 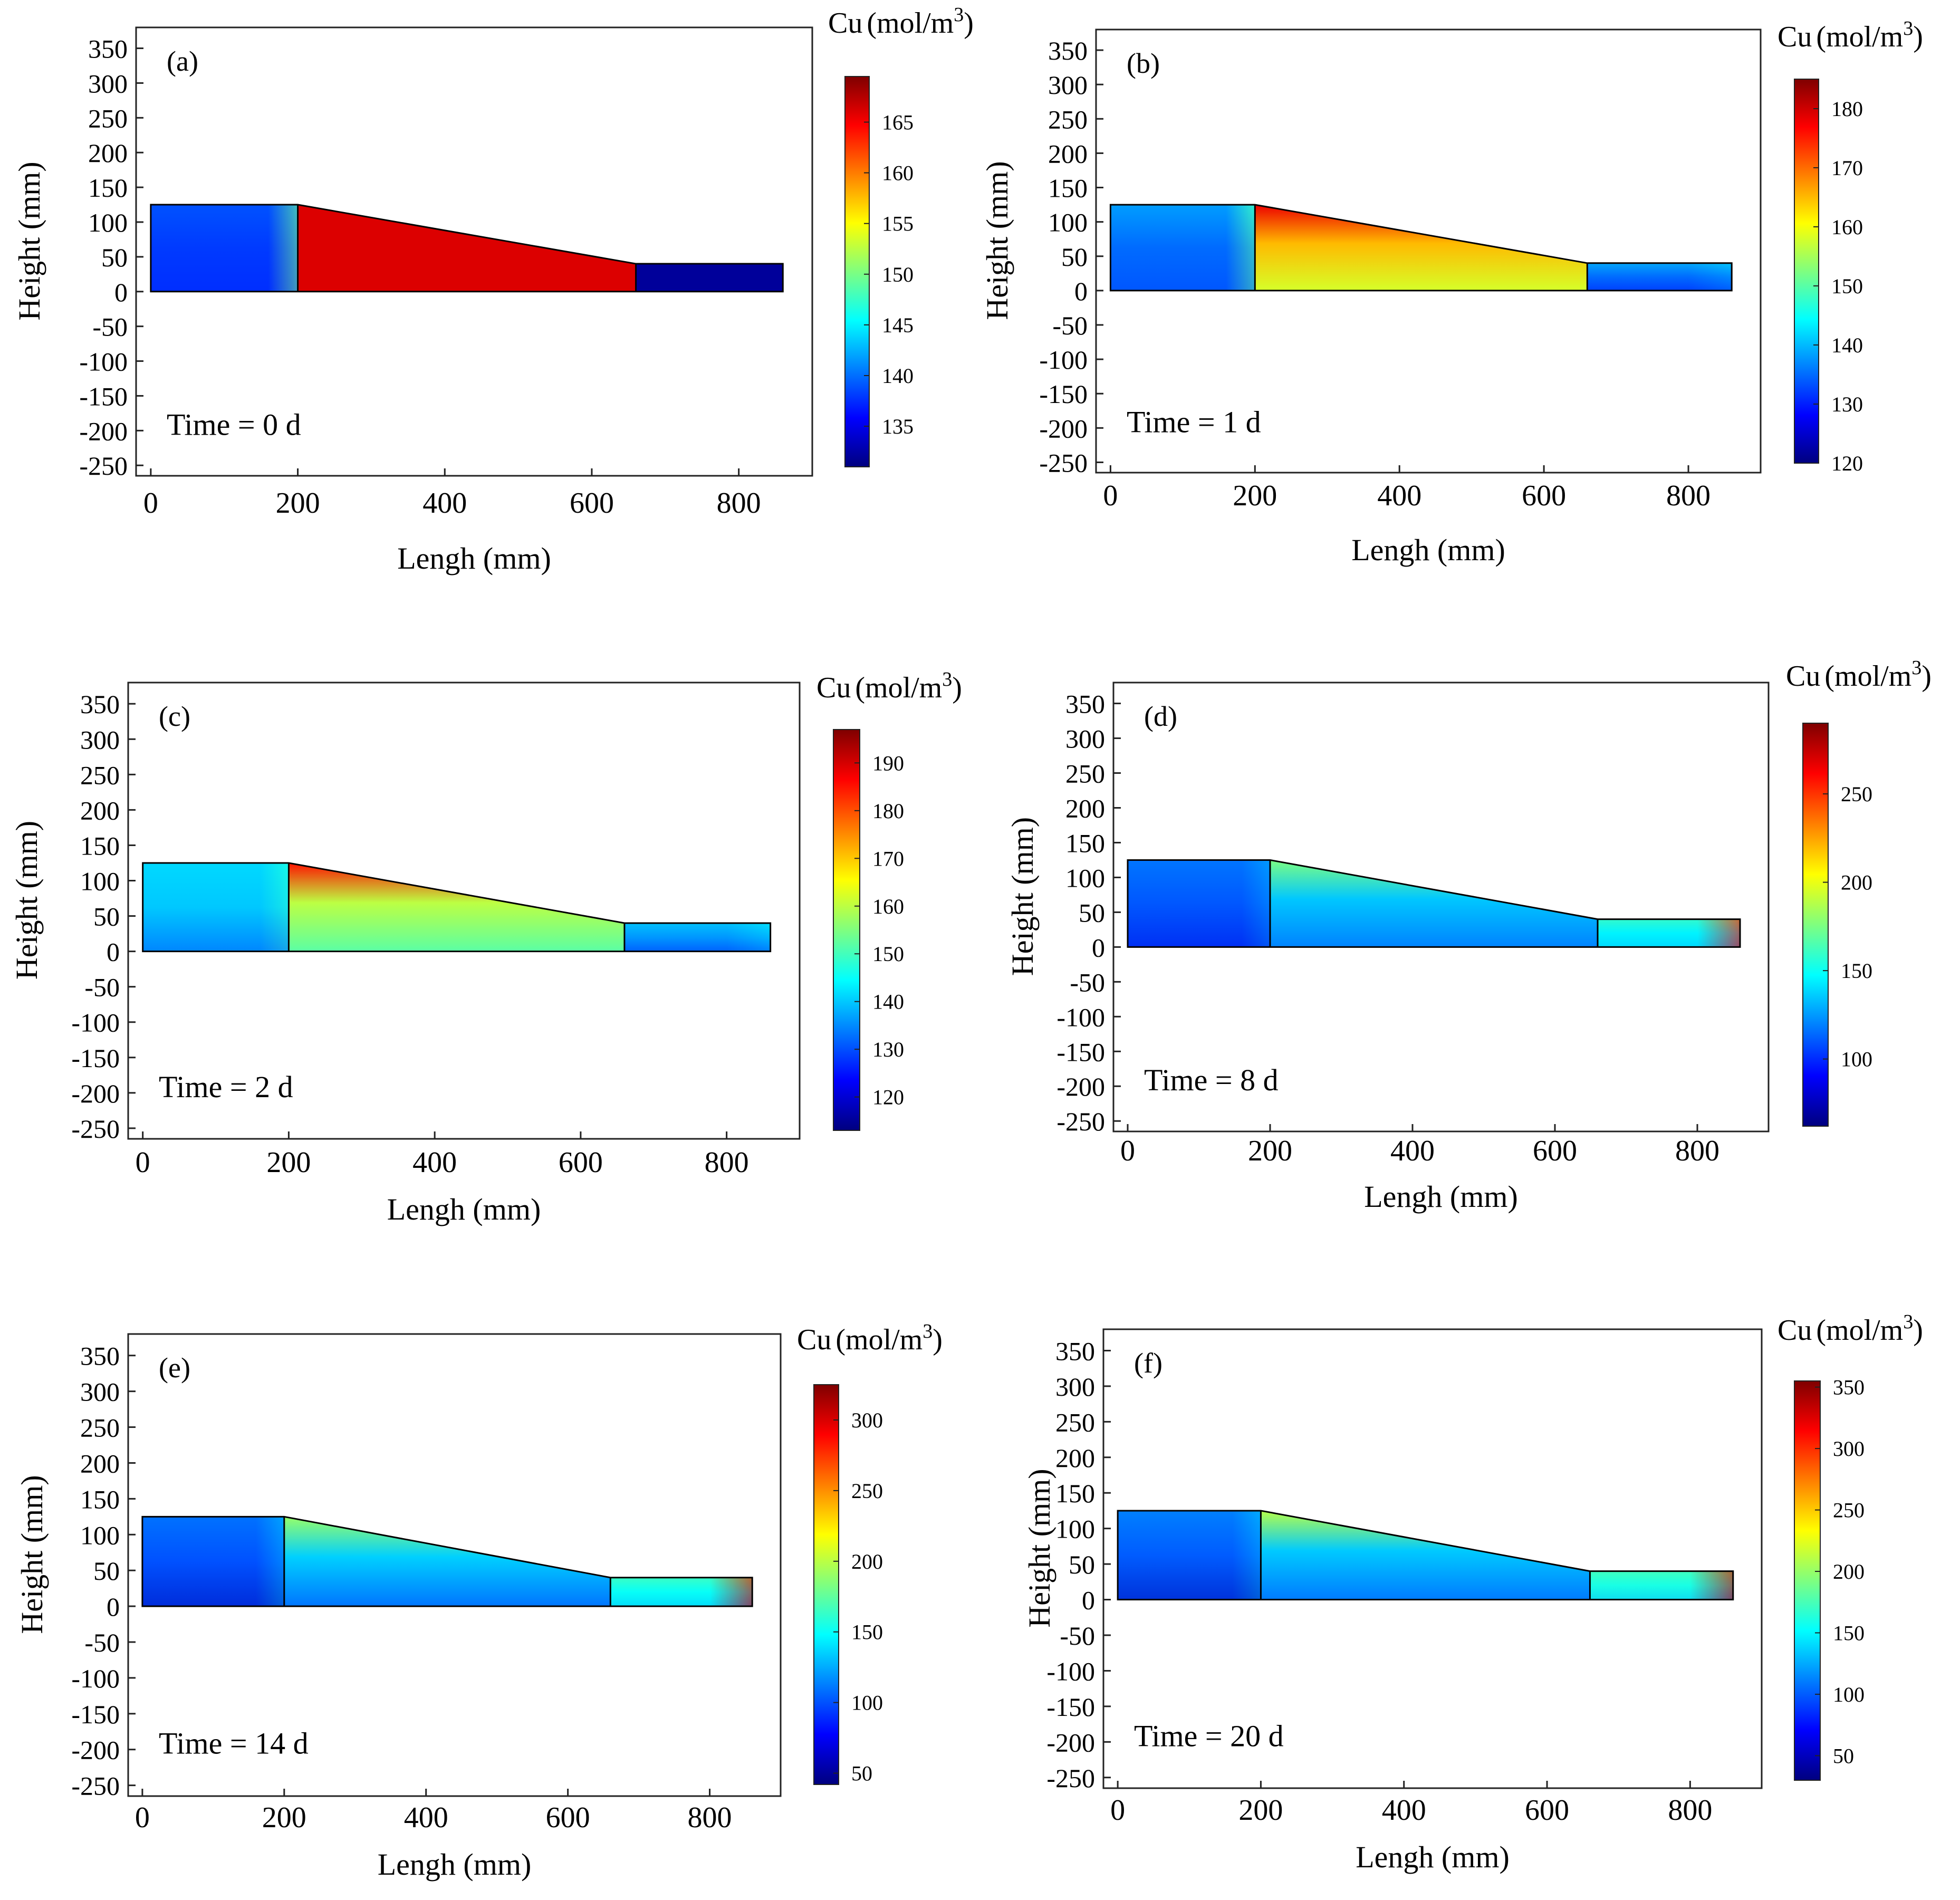 I want to click on panel-label: (d), so click(x=1161, y=716).